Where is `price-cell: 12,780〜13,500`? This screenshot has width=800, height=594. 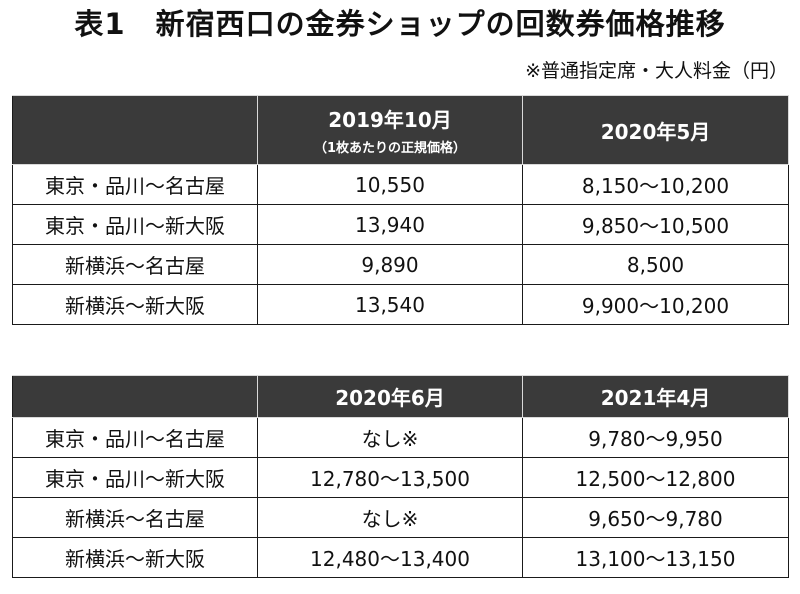 price-cell: 12,780〜13,500 is located at coordinates (390, 477).